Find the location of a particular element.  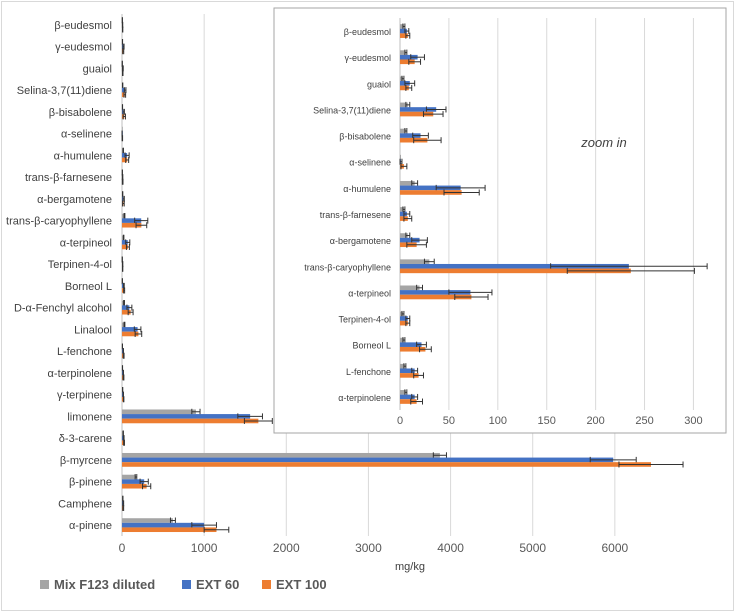

inset-category-label: β-eudesmol is located at coordinates (367, 32).